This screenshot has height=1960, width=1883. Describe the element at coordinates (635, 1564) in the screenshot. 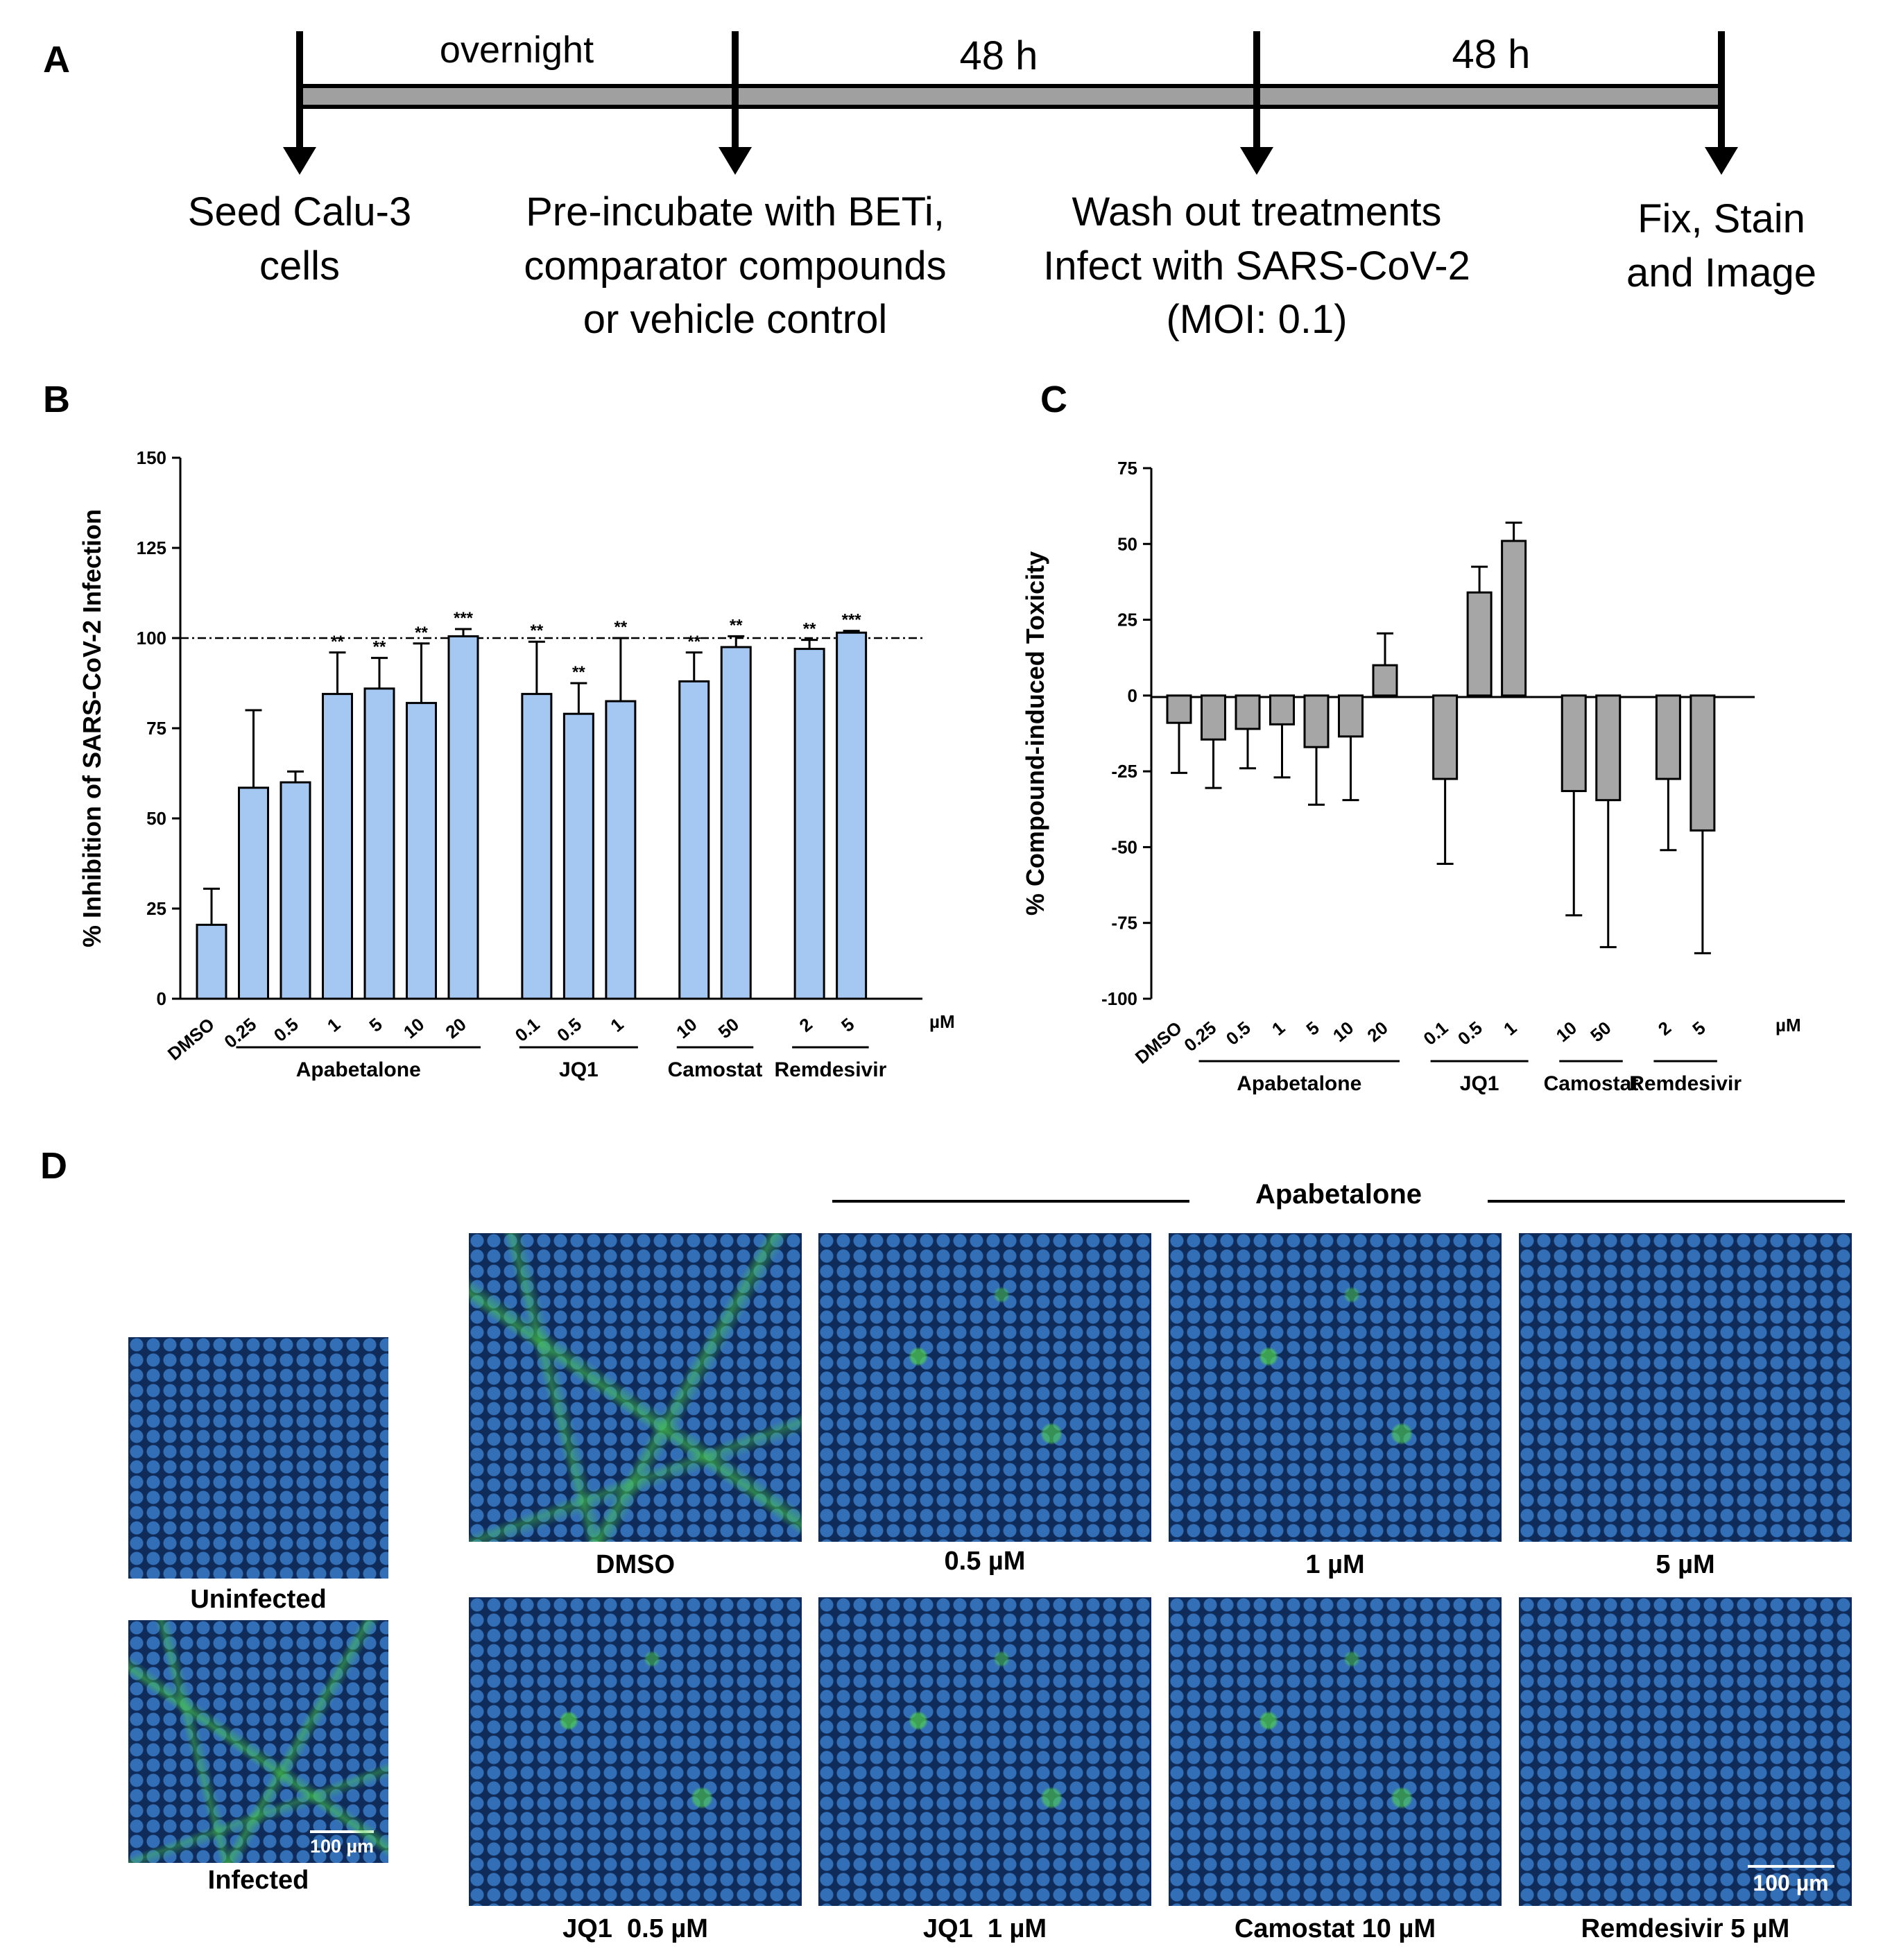

I see `caption-dmso: DMSO` at that location.